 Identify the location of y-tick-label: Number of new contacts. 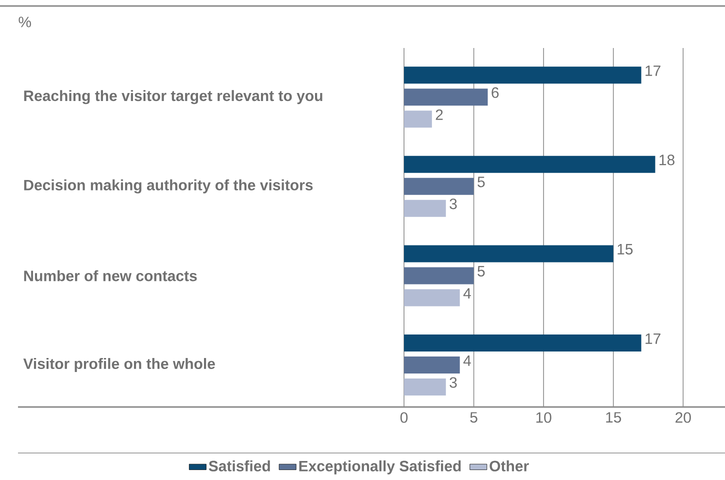
(110, 276).